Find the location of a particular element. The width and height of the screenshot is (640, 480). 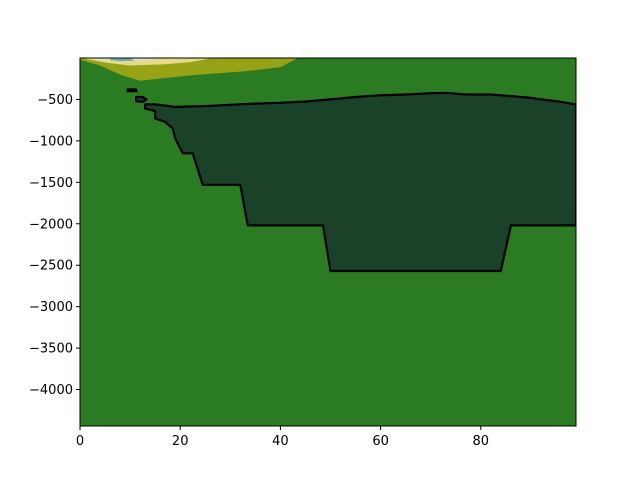

x-tick-label: 40 is located at coordinates (280, 441).